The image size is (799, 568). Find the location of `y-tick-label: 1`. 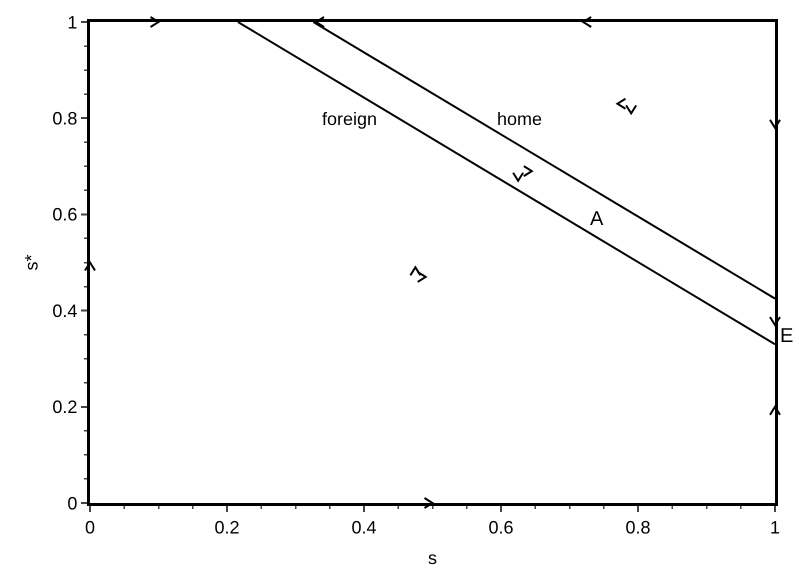

y-tick-label: 1 is located at coordinates (72, 22).